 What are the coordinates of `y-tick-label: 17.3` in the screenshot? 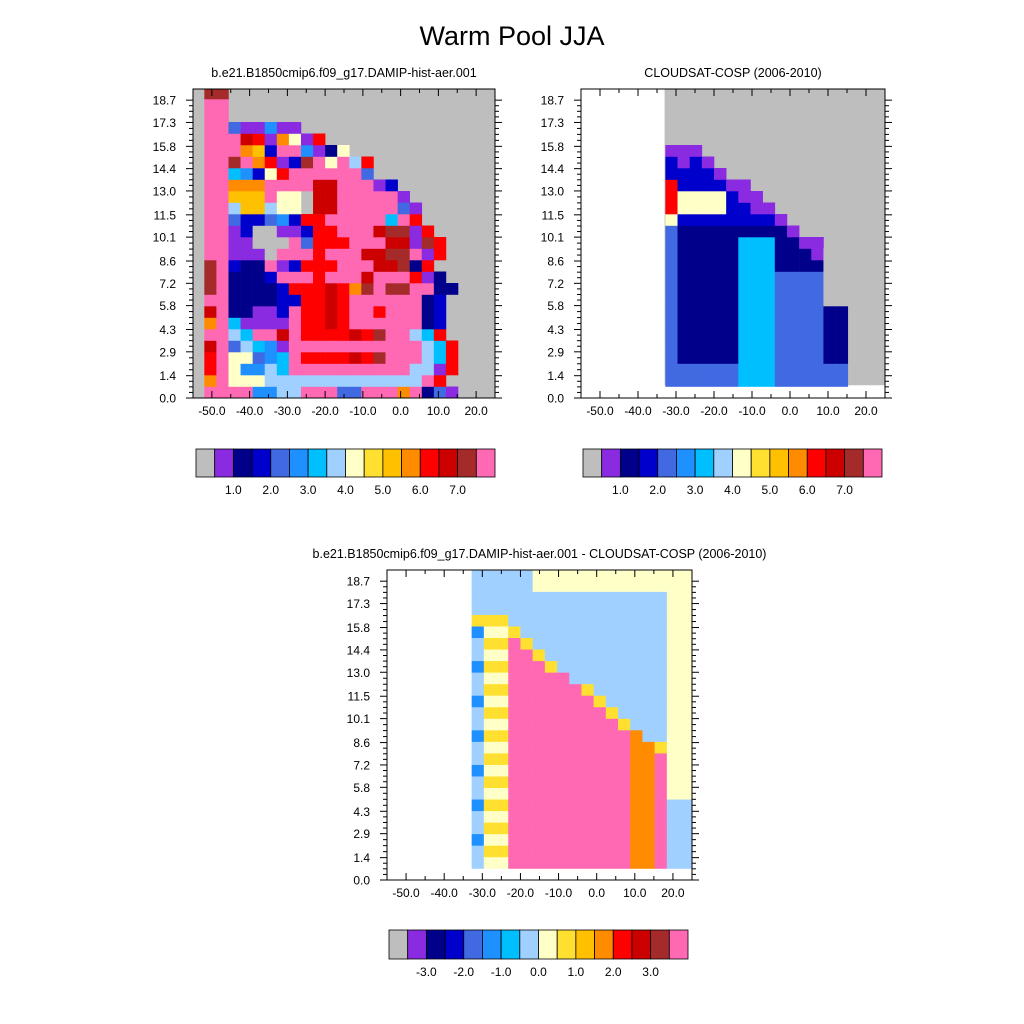 It's located at (553, 123).